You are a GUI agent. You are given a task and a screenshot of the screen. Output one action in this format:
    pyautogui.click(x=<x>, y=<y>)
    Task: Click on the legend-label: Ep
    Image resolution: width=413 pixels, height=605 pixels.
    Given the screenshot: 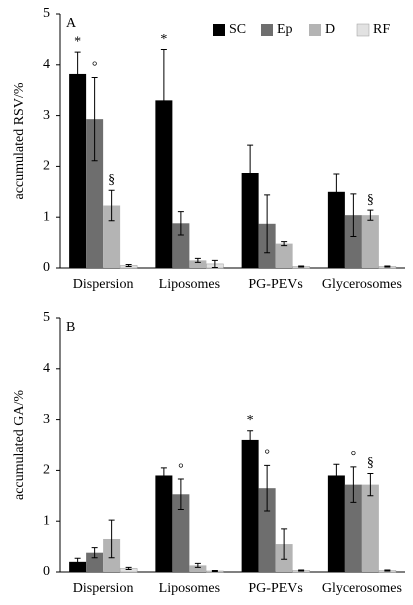 What is the action you would take?
    pyautogui.click(x=285, y=29)
    